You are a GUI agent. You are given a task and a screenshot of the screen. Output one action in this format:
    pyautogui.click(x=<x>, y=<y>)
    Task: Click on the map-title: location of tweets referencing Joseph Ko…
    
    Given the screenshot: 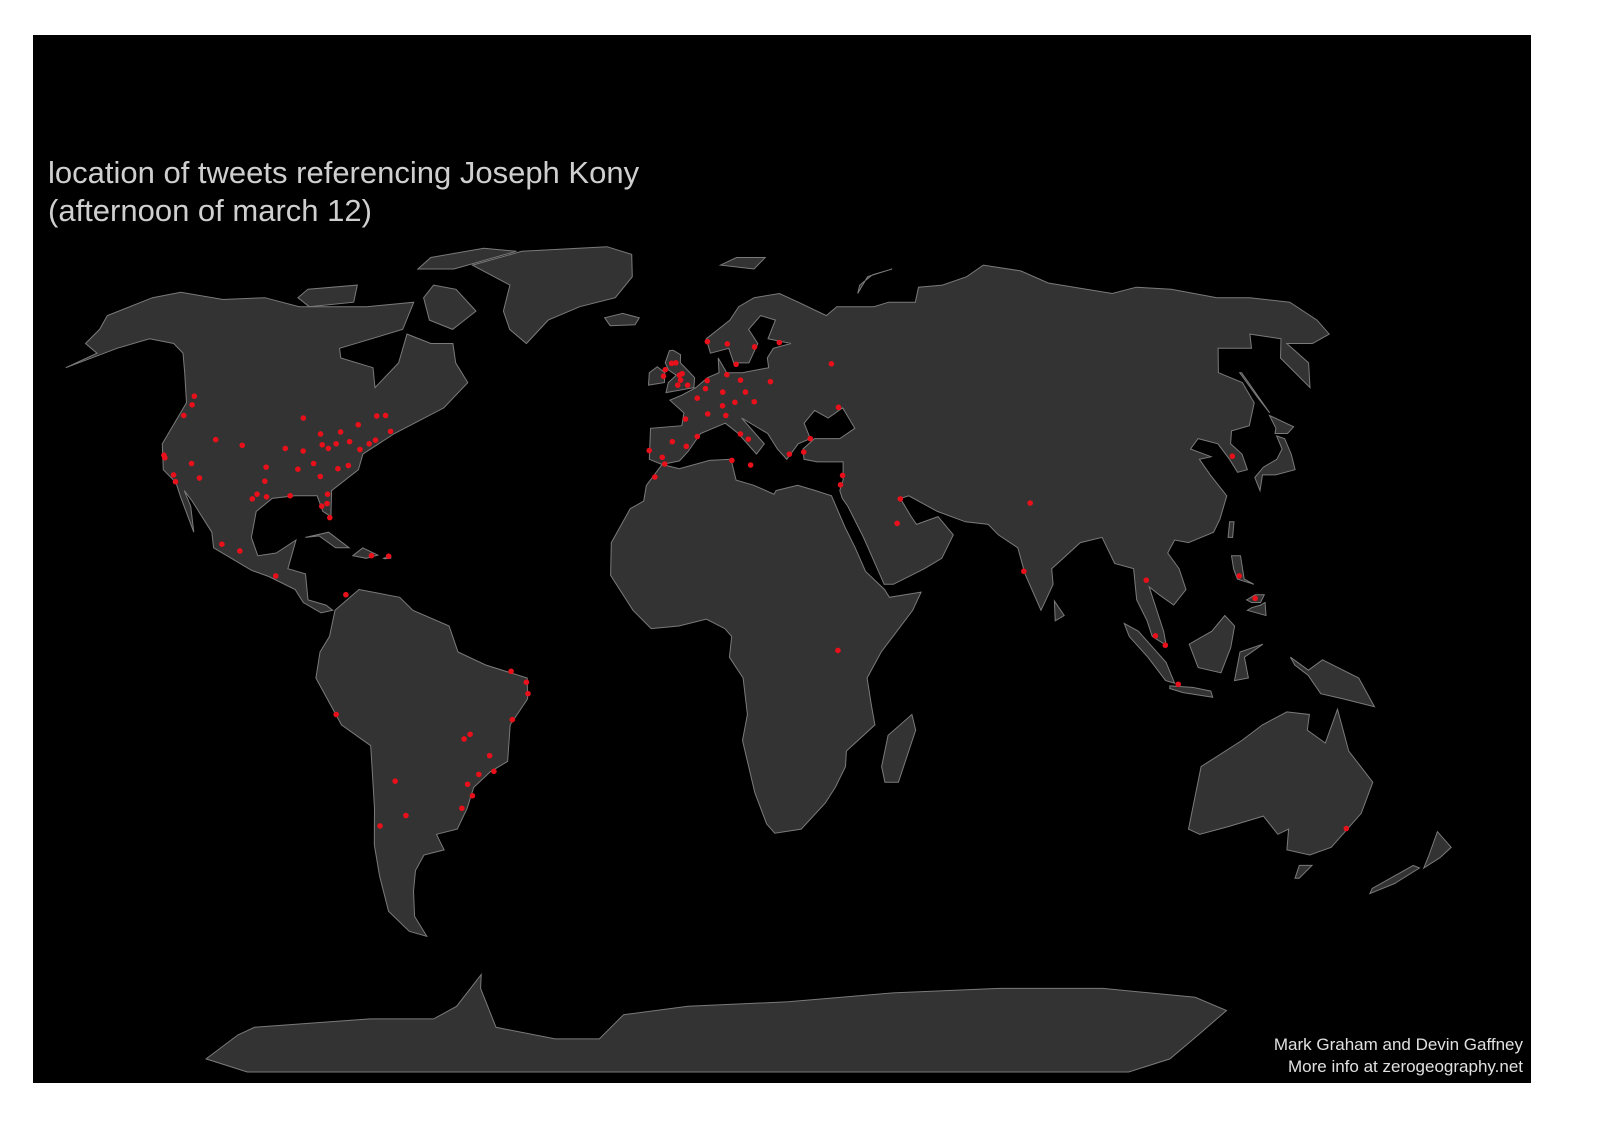 What is the action you would take?
    pyautogui.click(x=344, y=172)
    